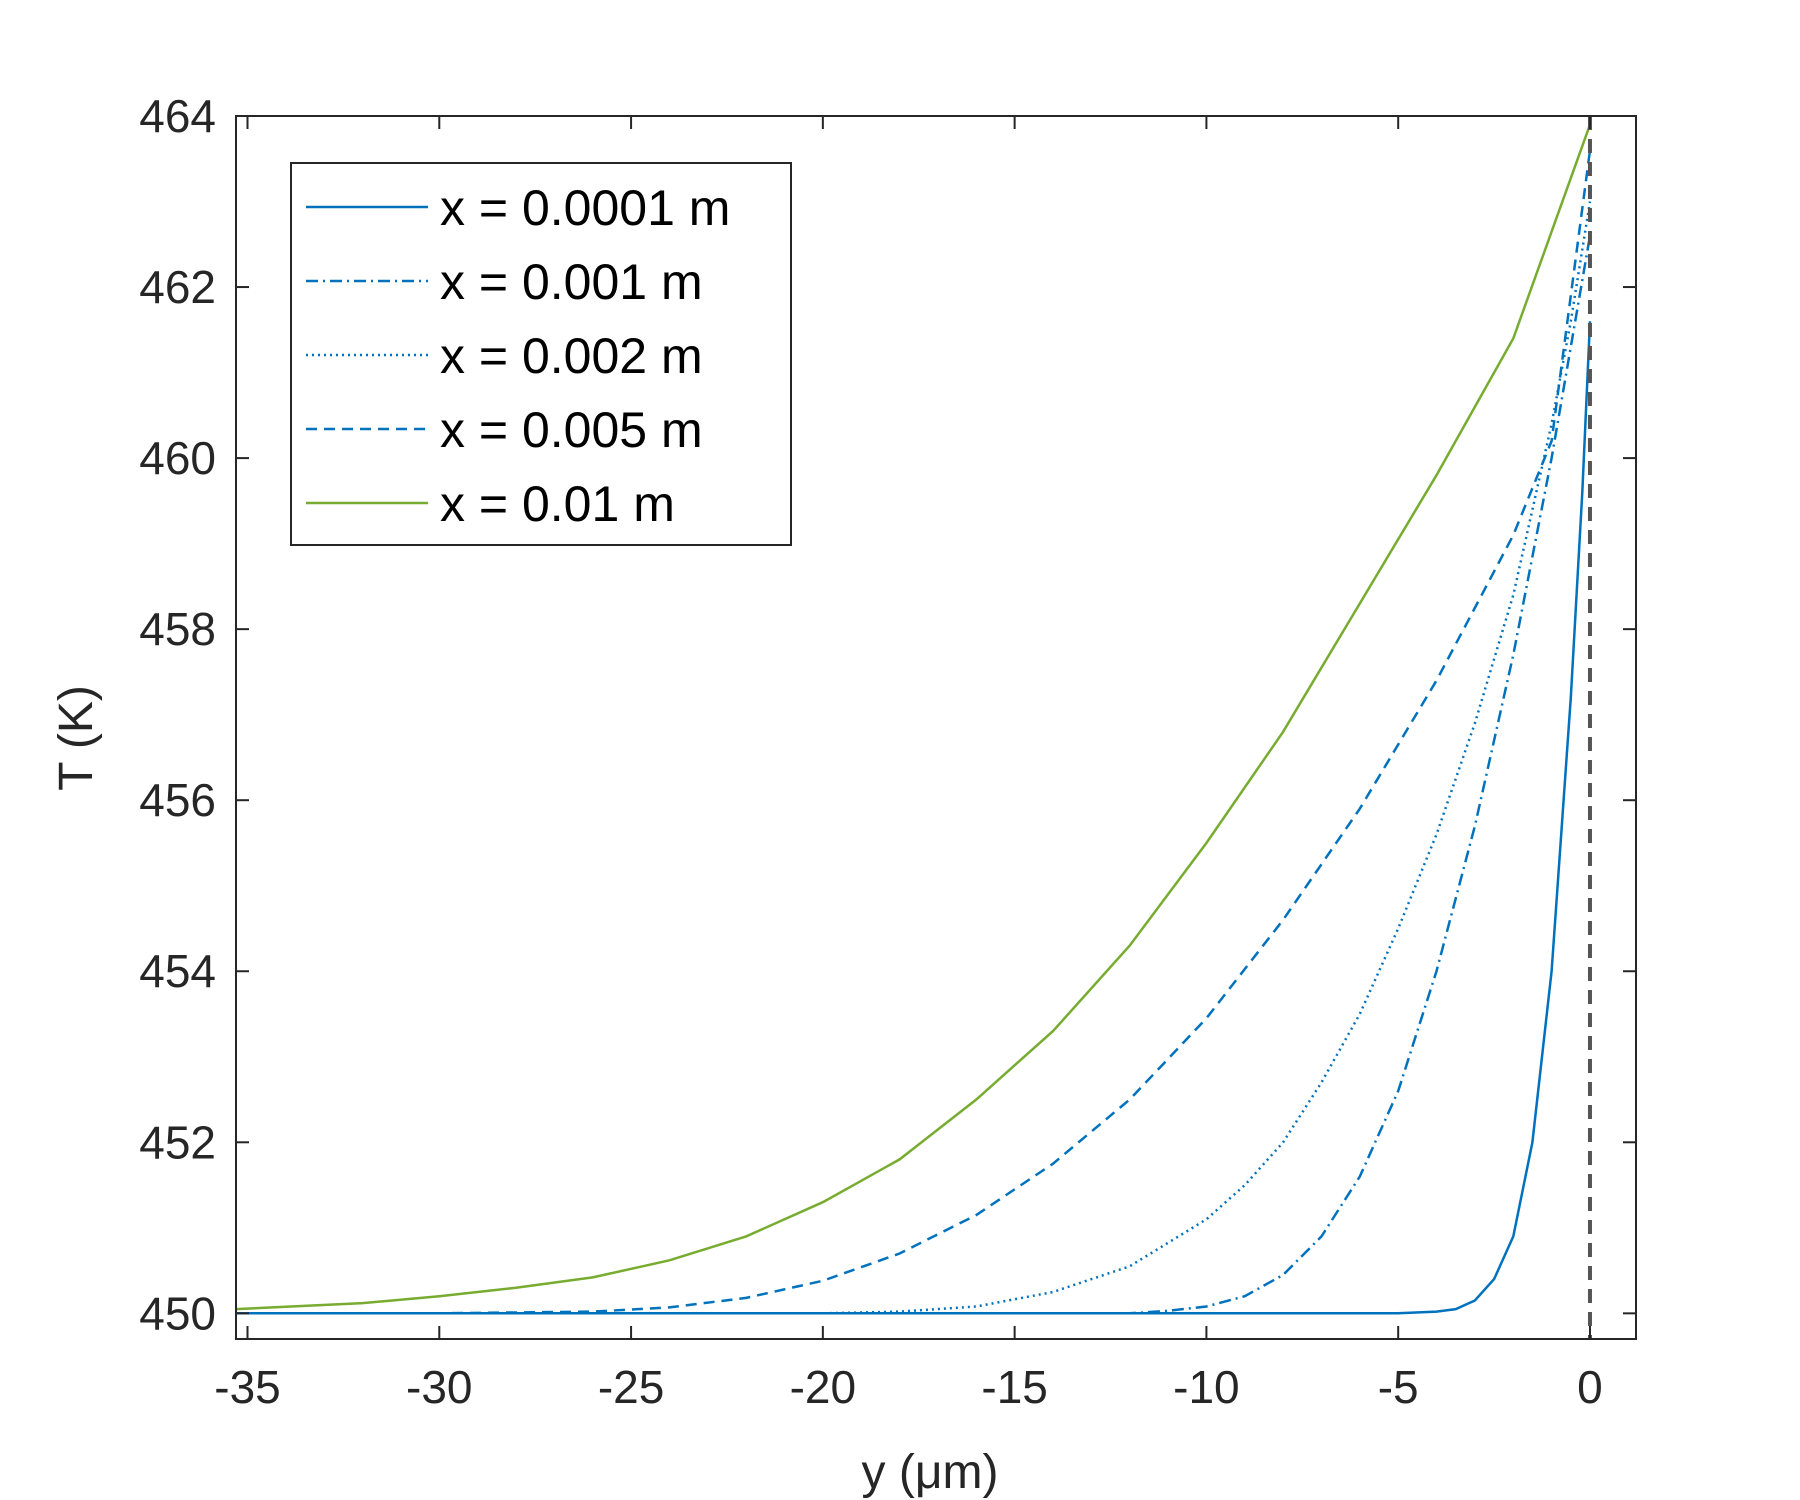 Image resolution: width=1800 pixels, height=1500 pixels. What do you see at coordinates (571, 430) in the screenshot?
I see `legend-label-4: x = 0.005 m` at bounding box center [571, 430].